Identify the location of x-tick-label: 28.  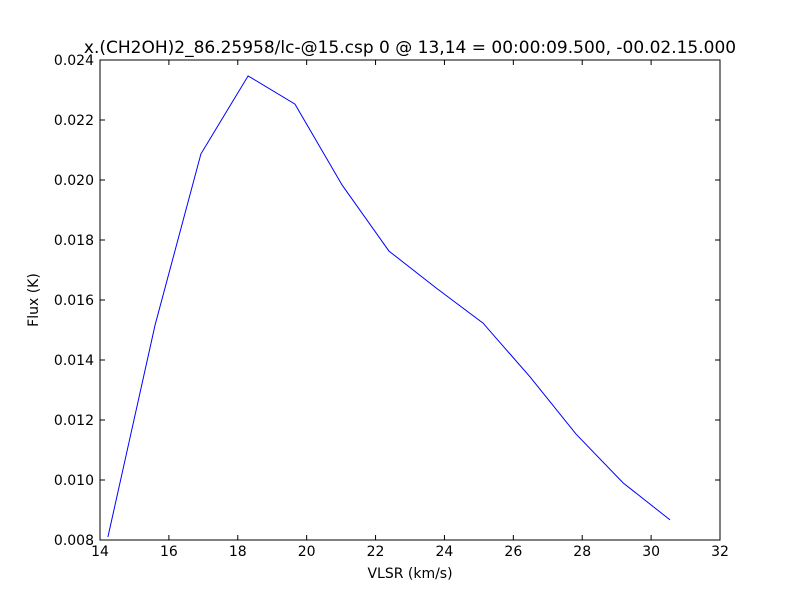
(582, 552).